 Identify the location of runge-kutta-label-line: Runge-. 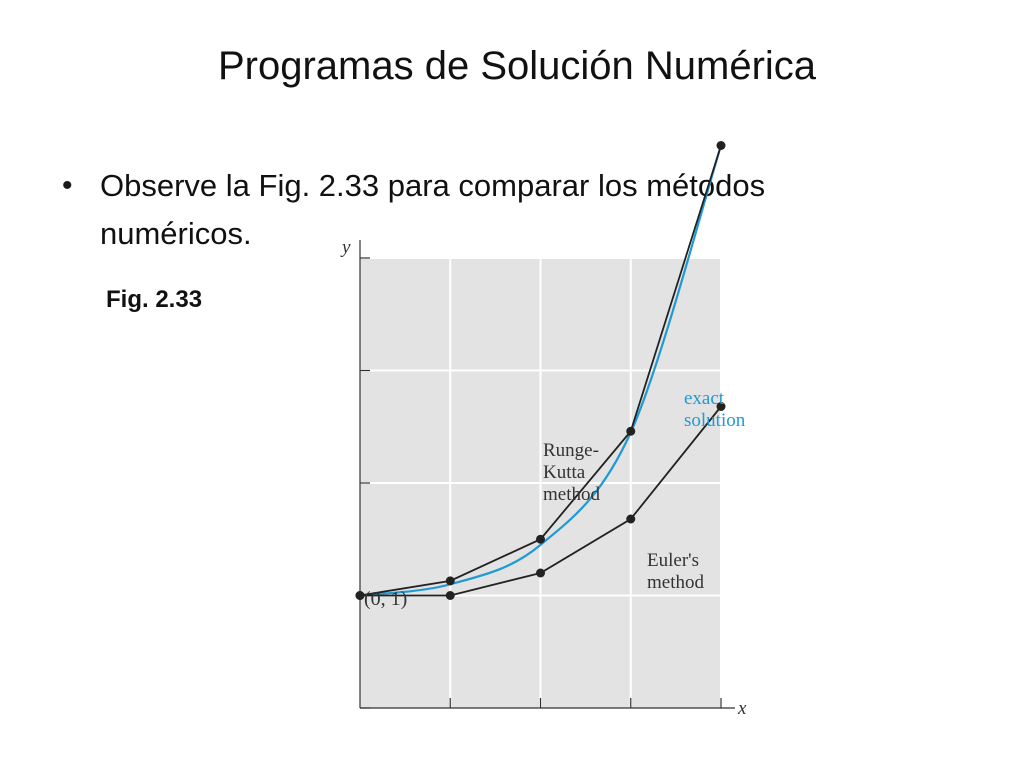
(571, 450).